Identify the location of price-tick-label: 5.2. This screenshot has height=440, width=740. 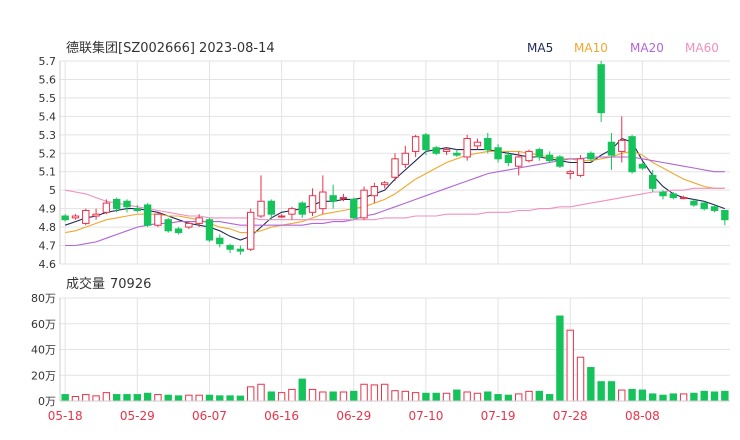
(48, 153).